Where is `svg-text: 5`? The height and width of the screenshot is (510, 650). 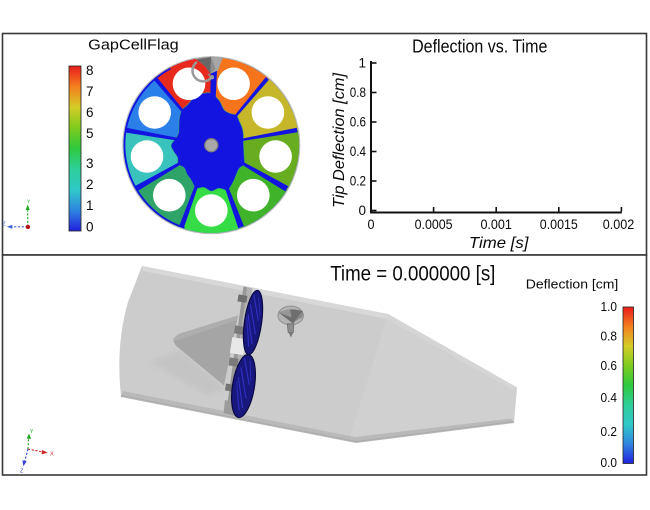
svg-text: 5 is located at coordinates (90, 133).